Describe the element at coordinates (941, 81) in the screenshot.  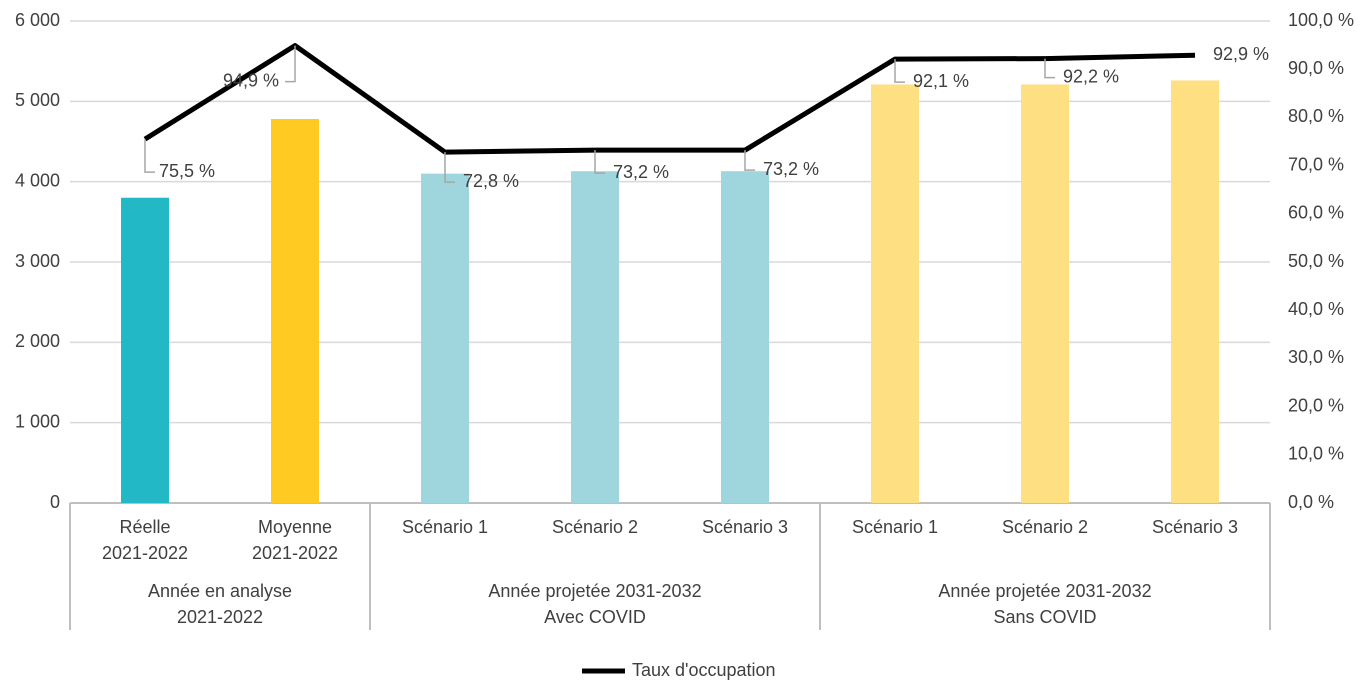
I see `data-label: 92,1 %` at that location.